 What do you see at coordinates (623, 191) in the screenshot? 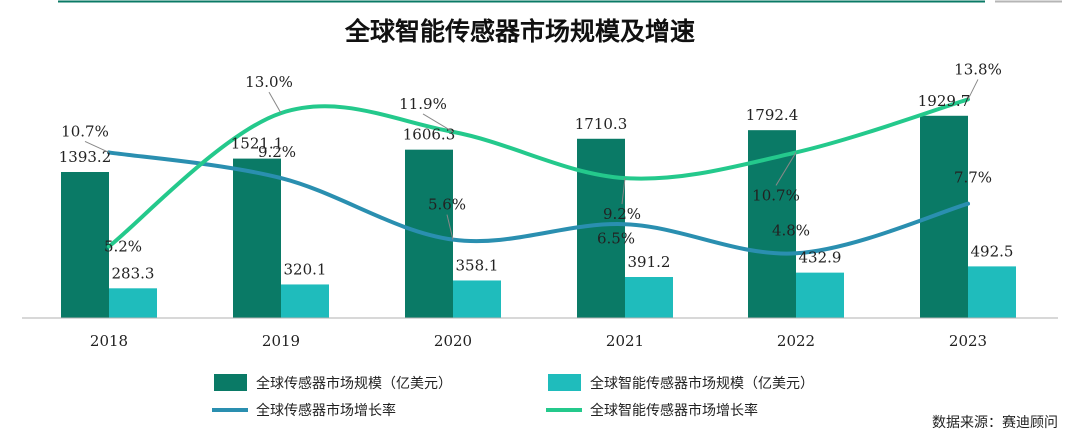
I see `leader-smart-sensor-growth-2021` at bounding box center [623, 191].